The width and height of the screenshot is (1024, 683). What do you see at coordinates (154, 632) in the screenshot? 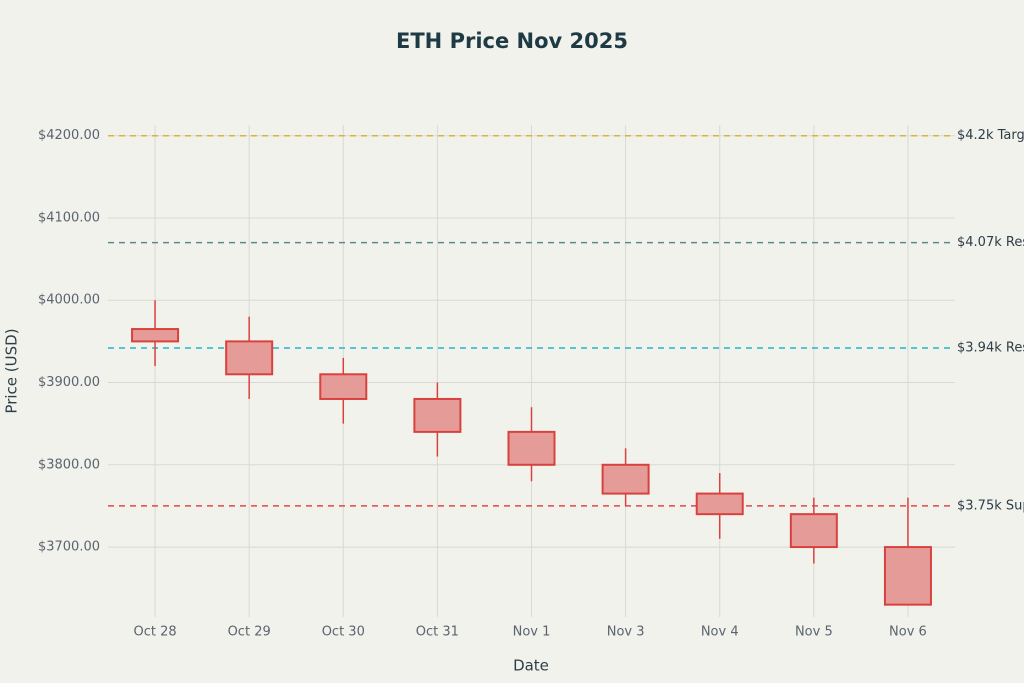
I see `x-tick-label: Oct 28` at bounding box center [154, 632].